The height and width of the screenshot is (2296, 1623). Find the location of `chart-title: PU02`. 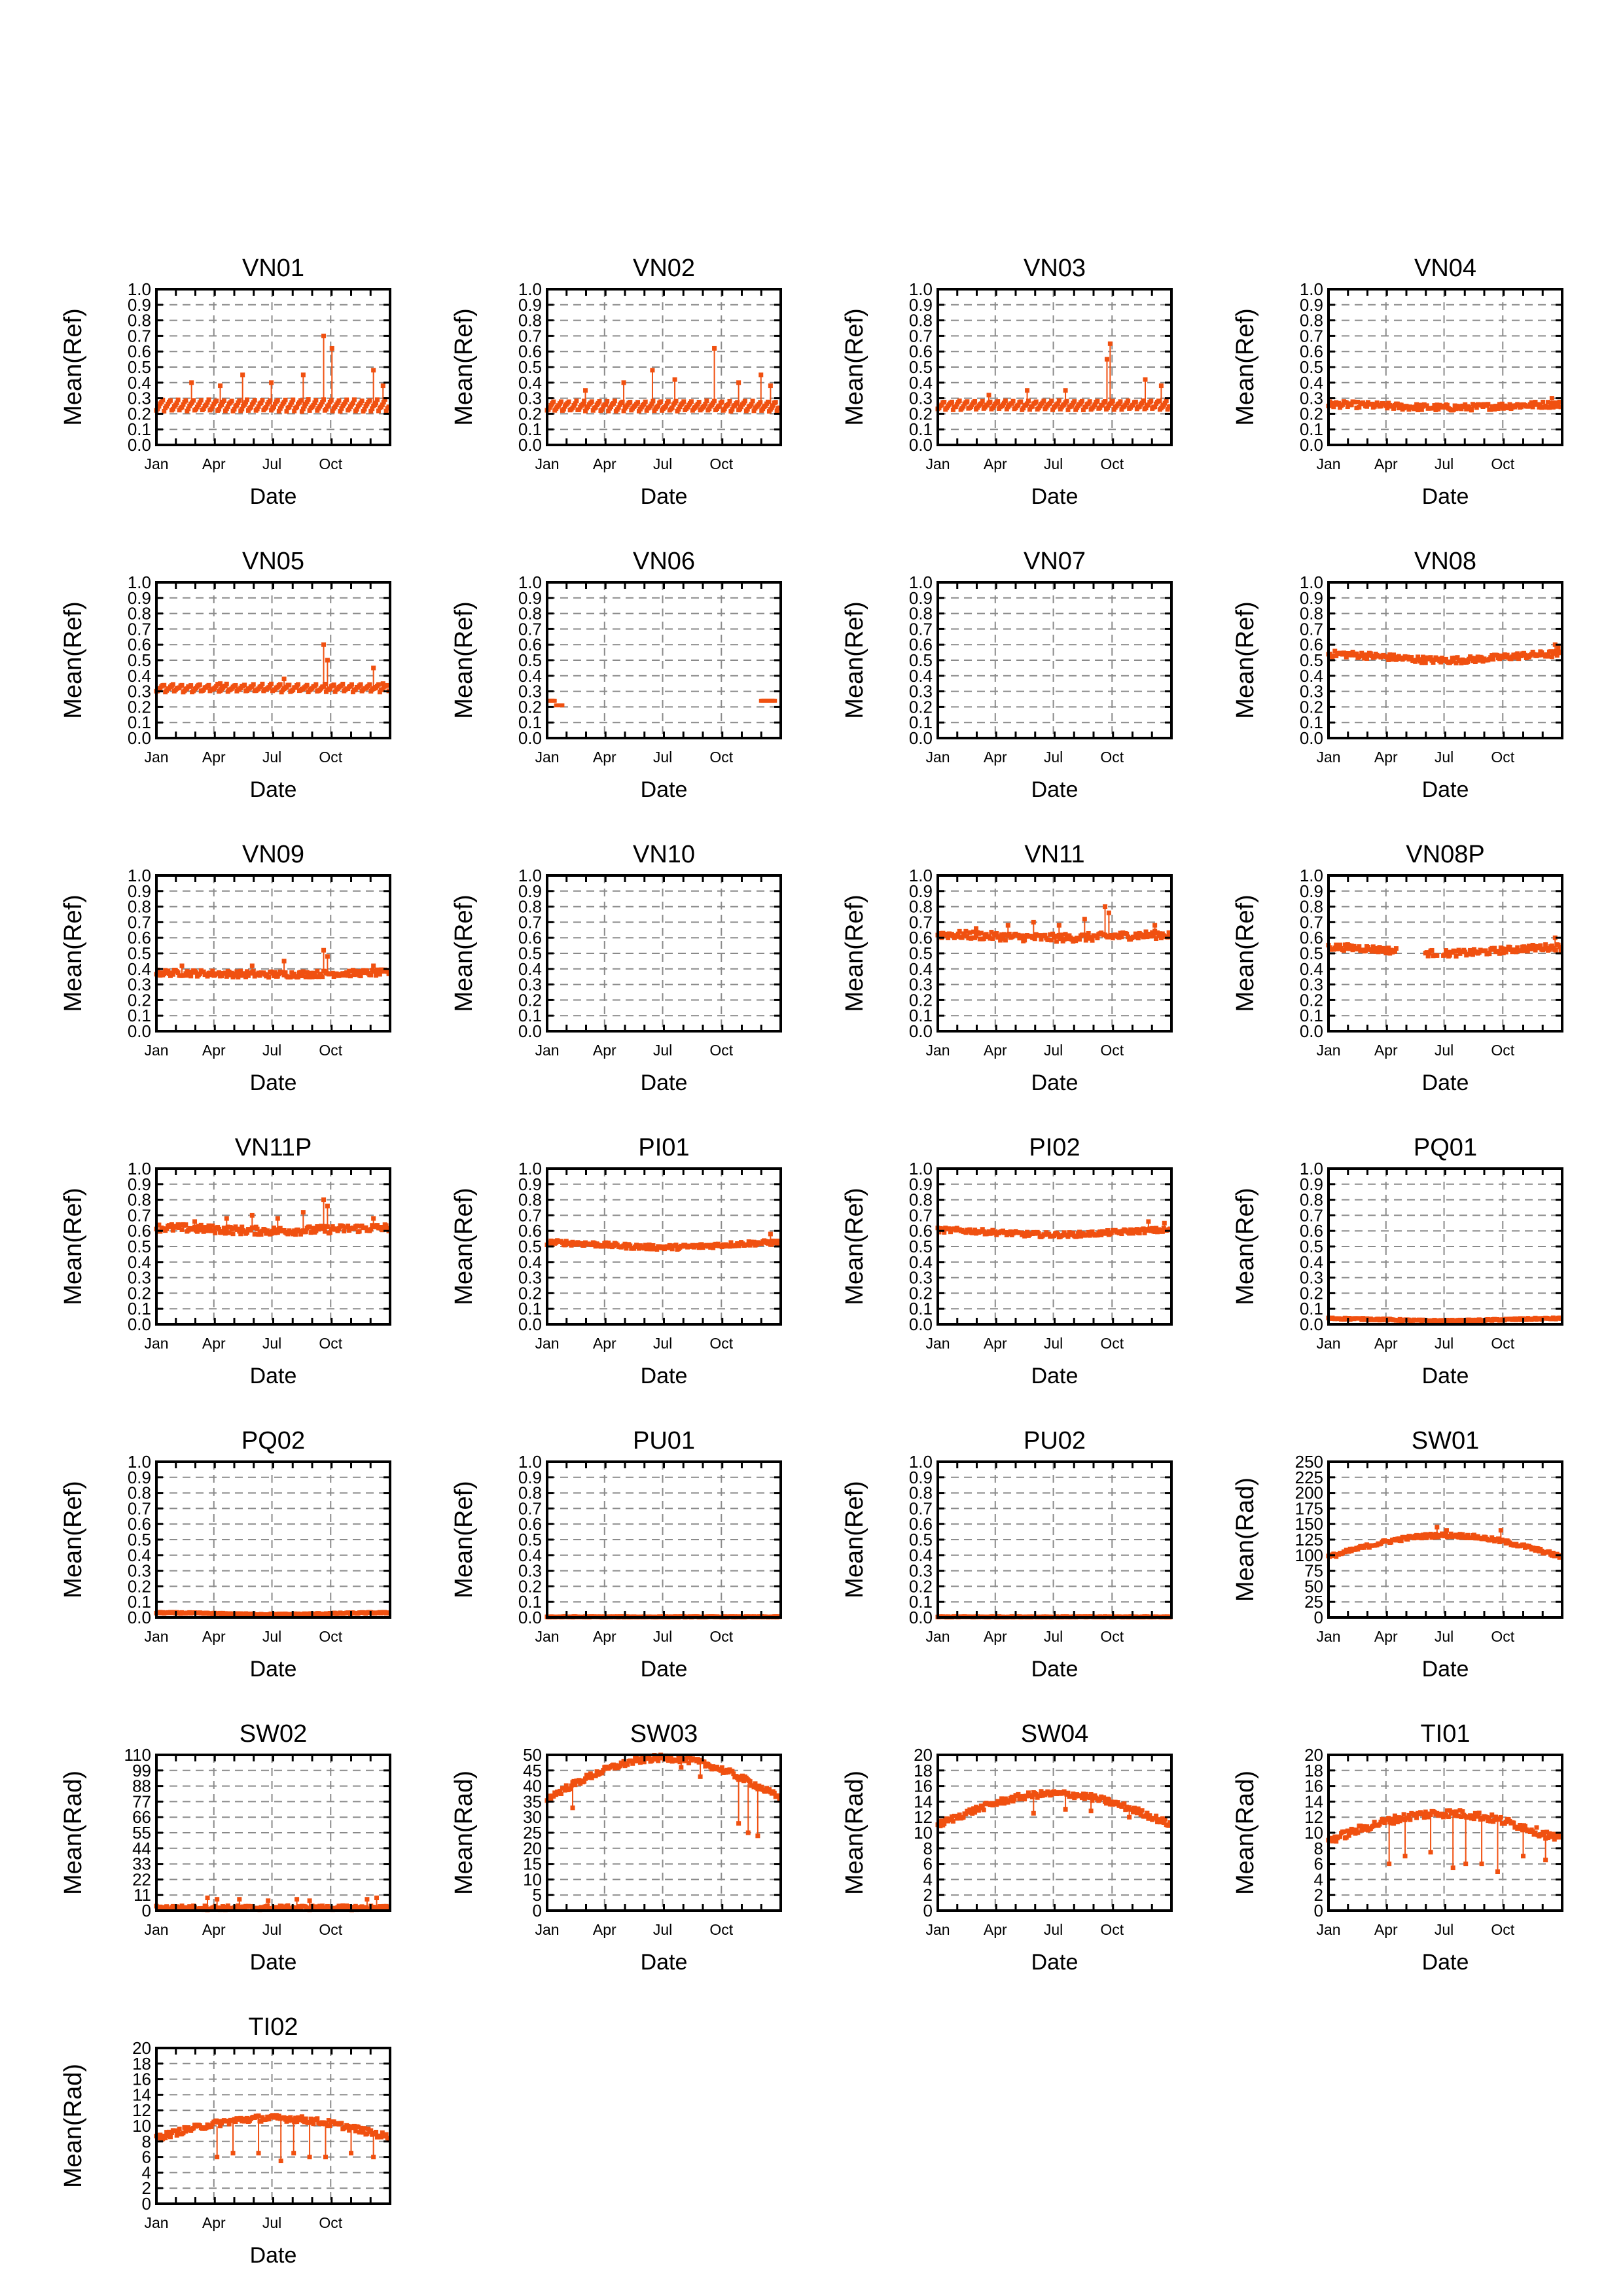

chart-title: PU02 is located at coordinates (1055, 1441).